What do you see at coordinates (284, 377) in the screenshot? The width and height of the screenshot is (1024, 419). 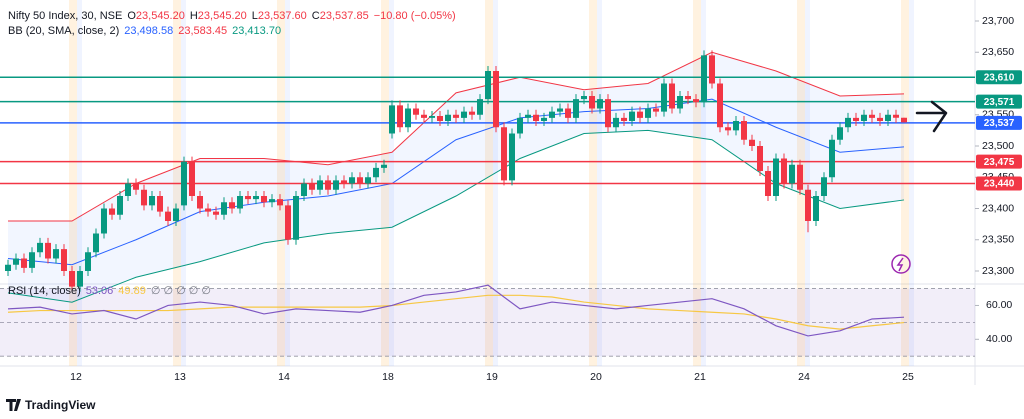 I see `x-tick-label: 14` at bounding box center [284, 377].